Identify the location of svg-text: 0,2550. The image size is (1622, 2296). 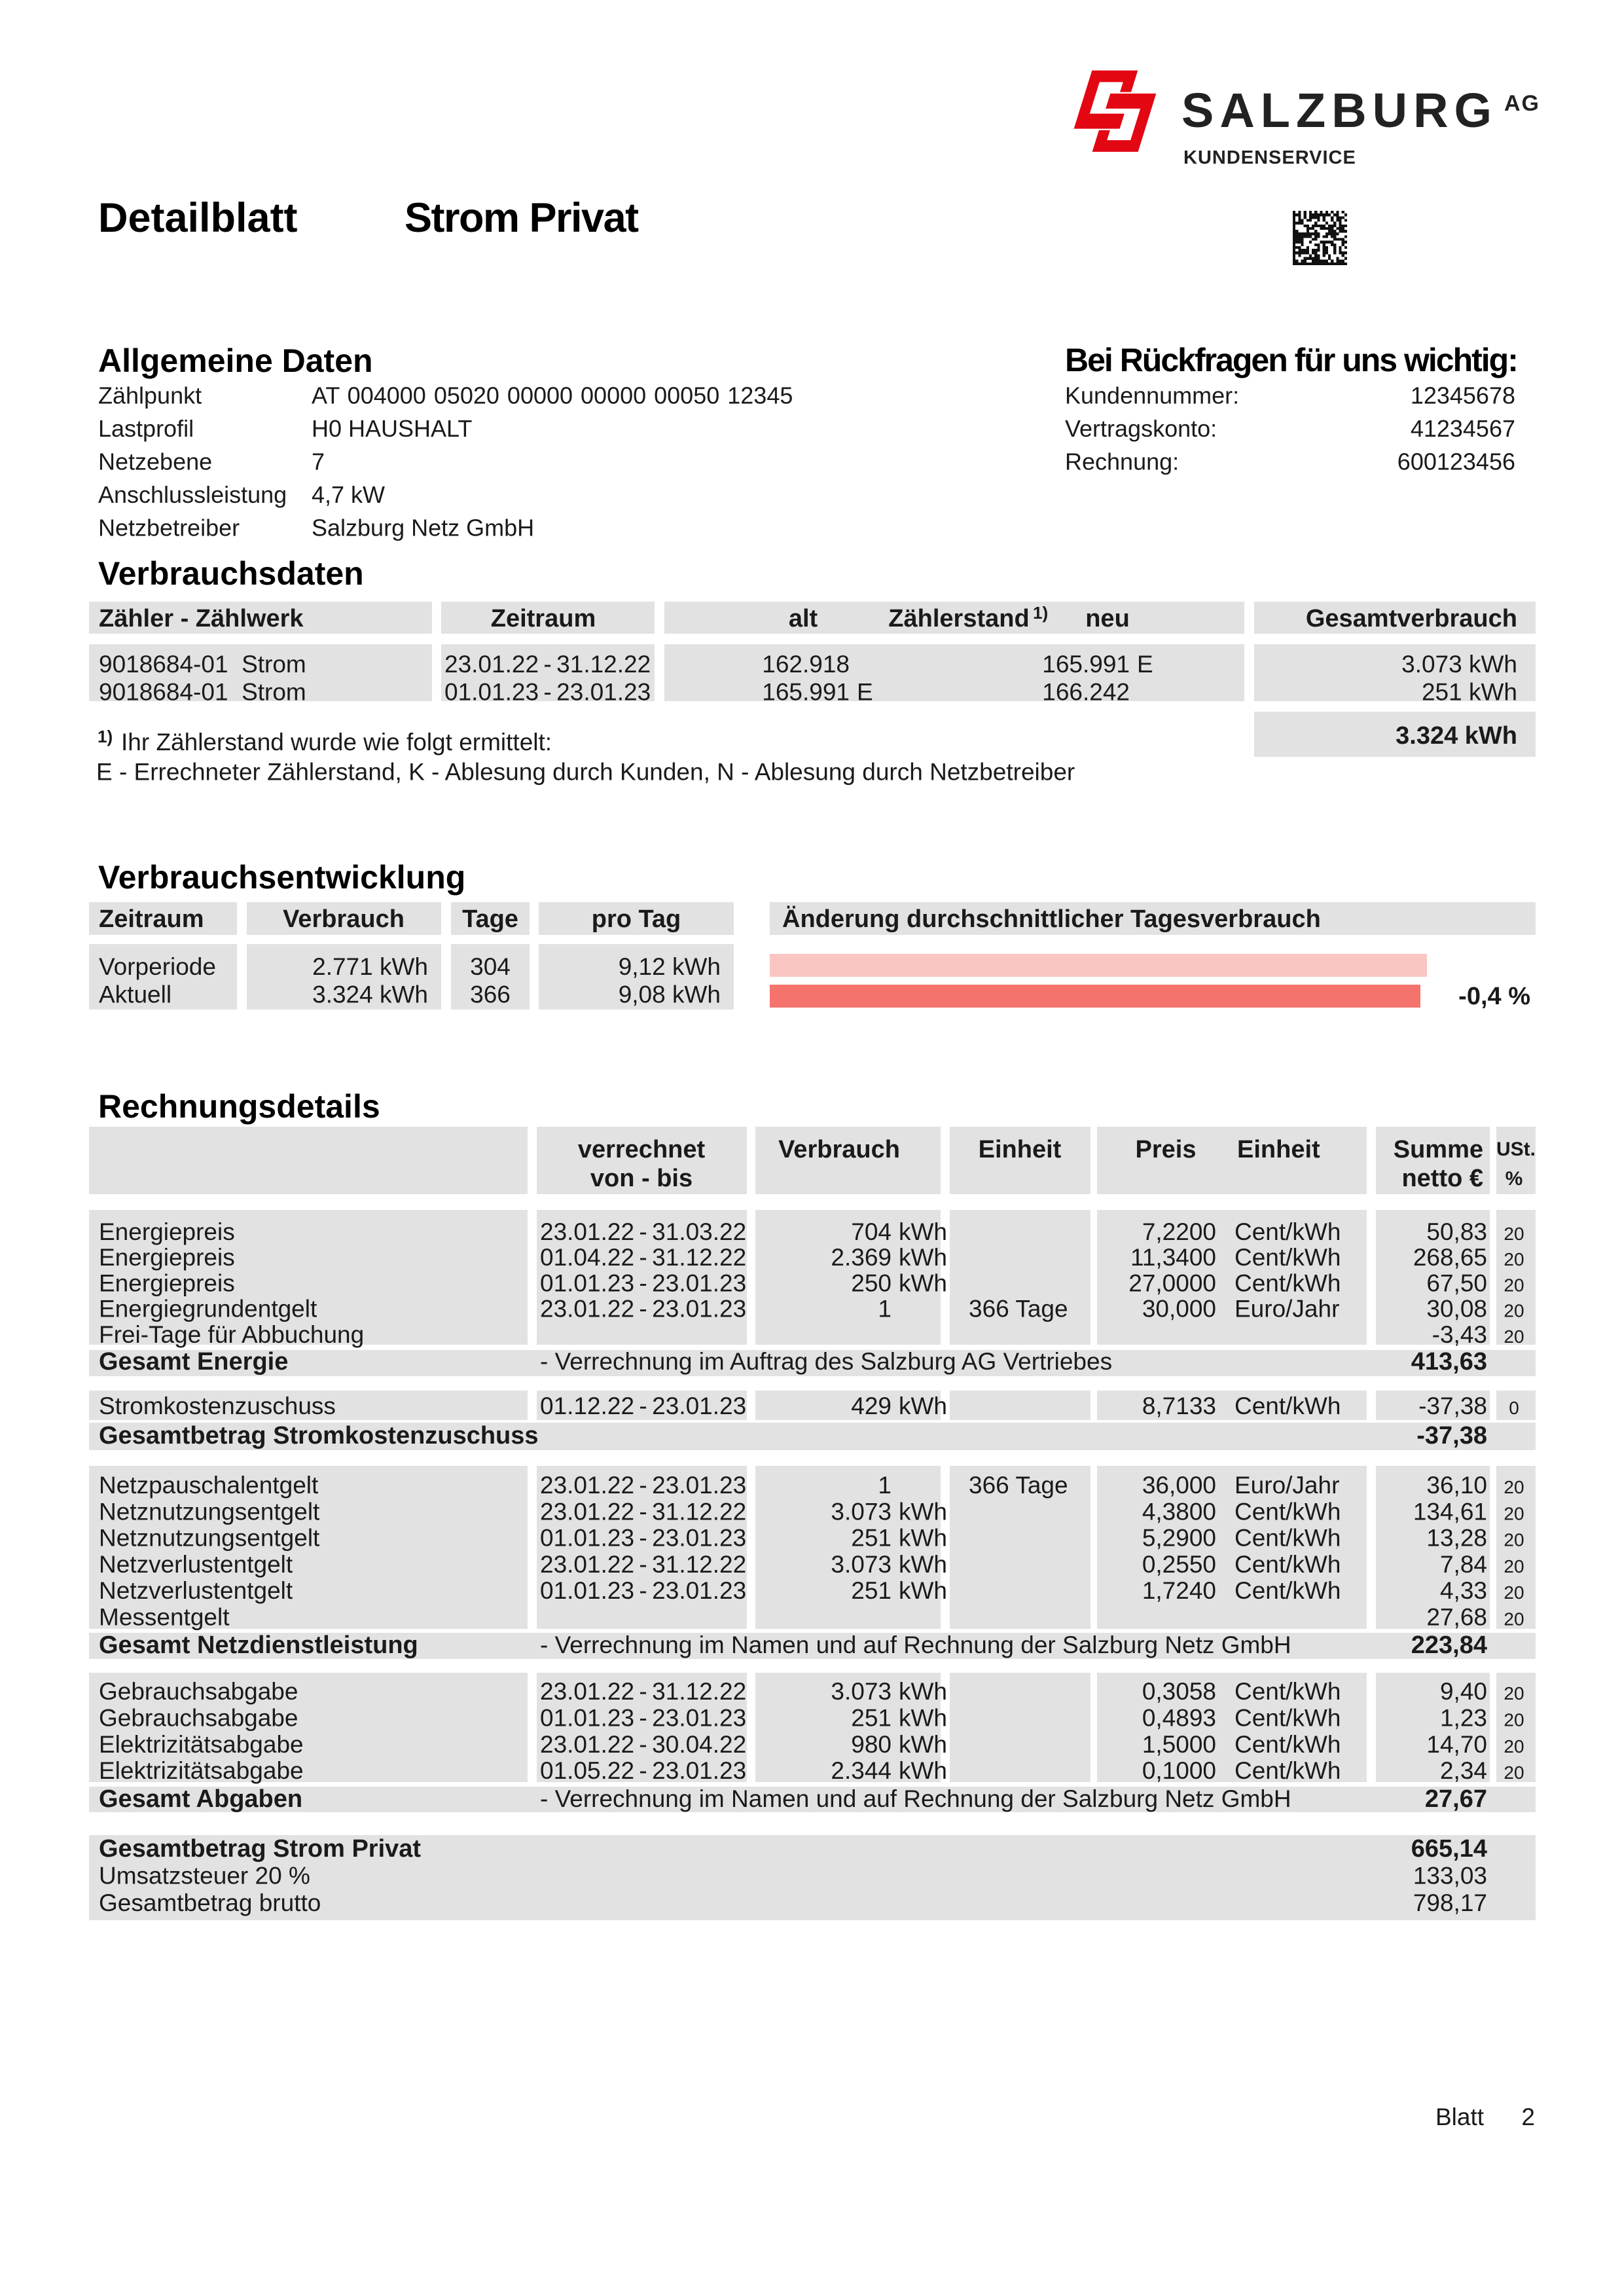
(1179, 1564).